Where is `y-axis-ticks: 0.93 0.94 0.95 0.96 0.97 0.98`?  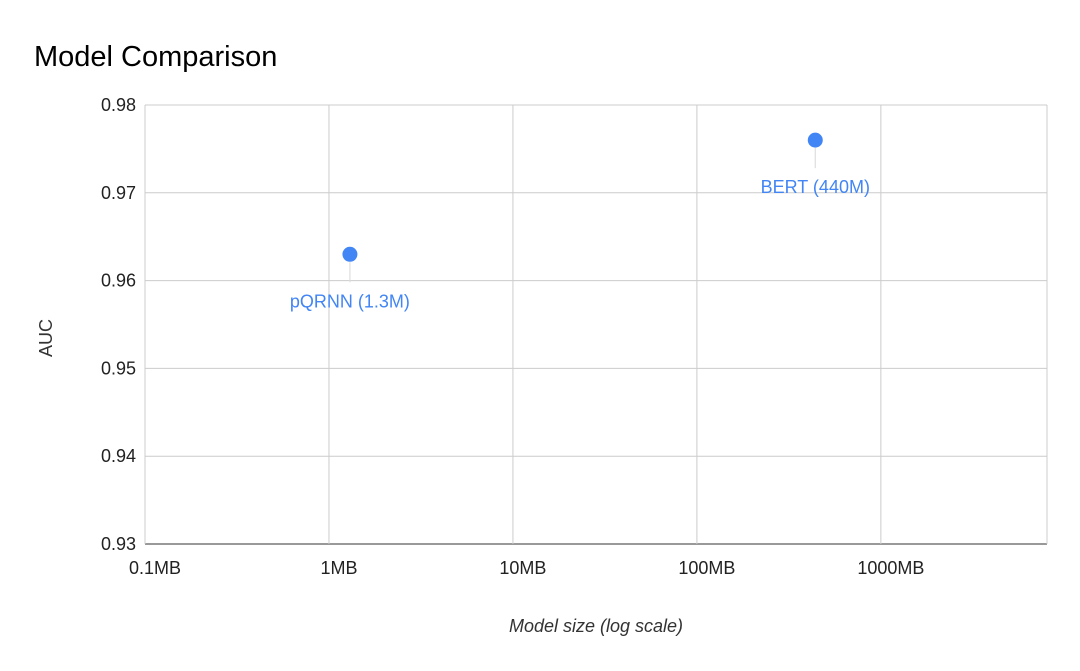 y-axis-ticks: 0.93 0.94 0.95 0.96 0.97 0.98 is located at coordinates (118, 324).